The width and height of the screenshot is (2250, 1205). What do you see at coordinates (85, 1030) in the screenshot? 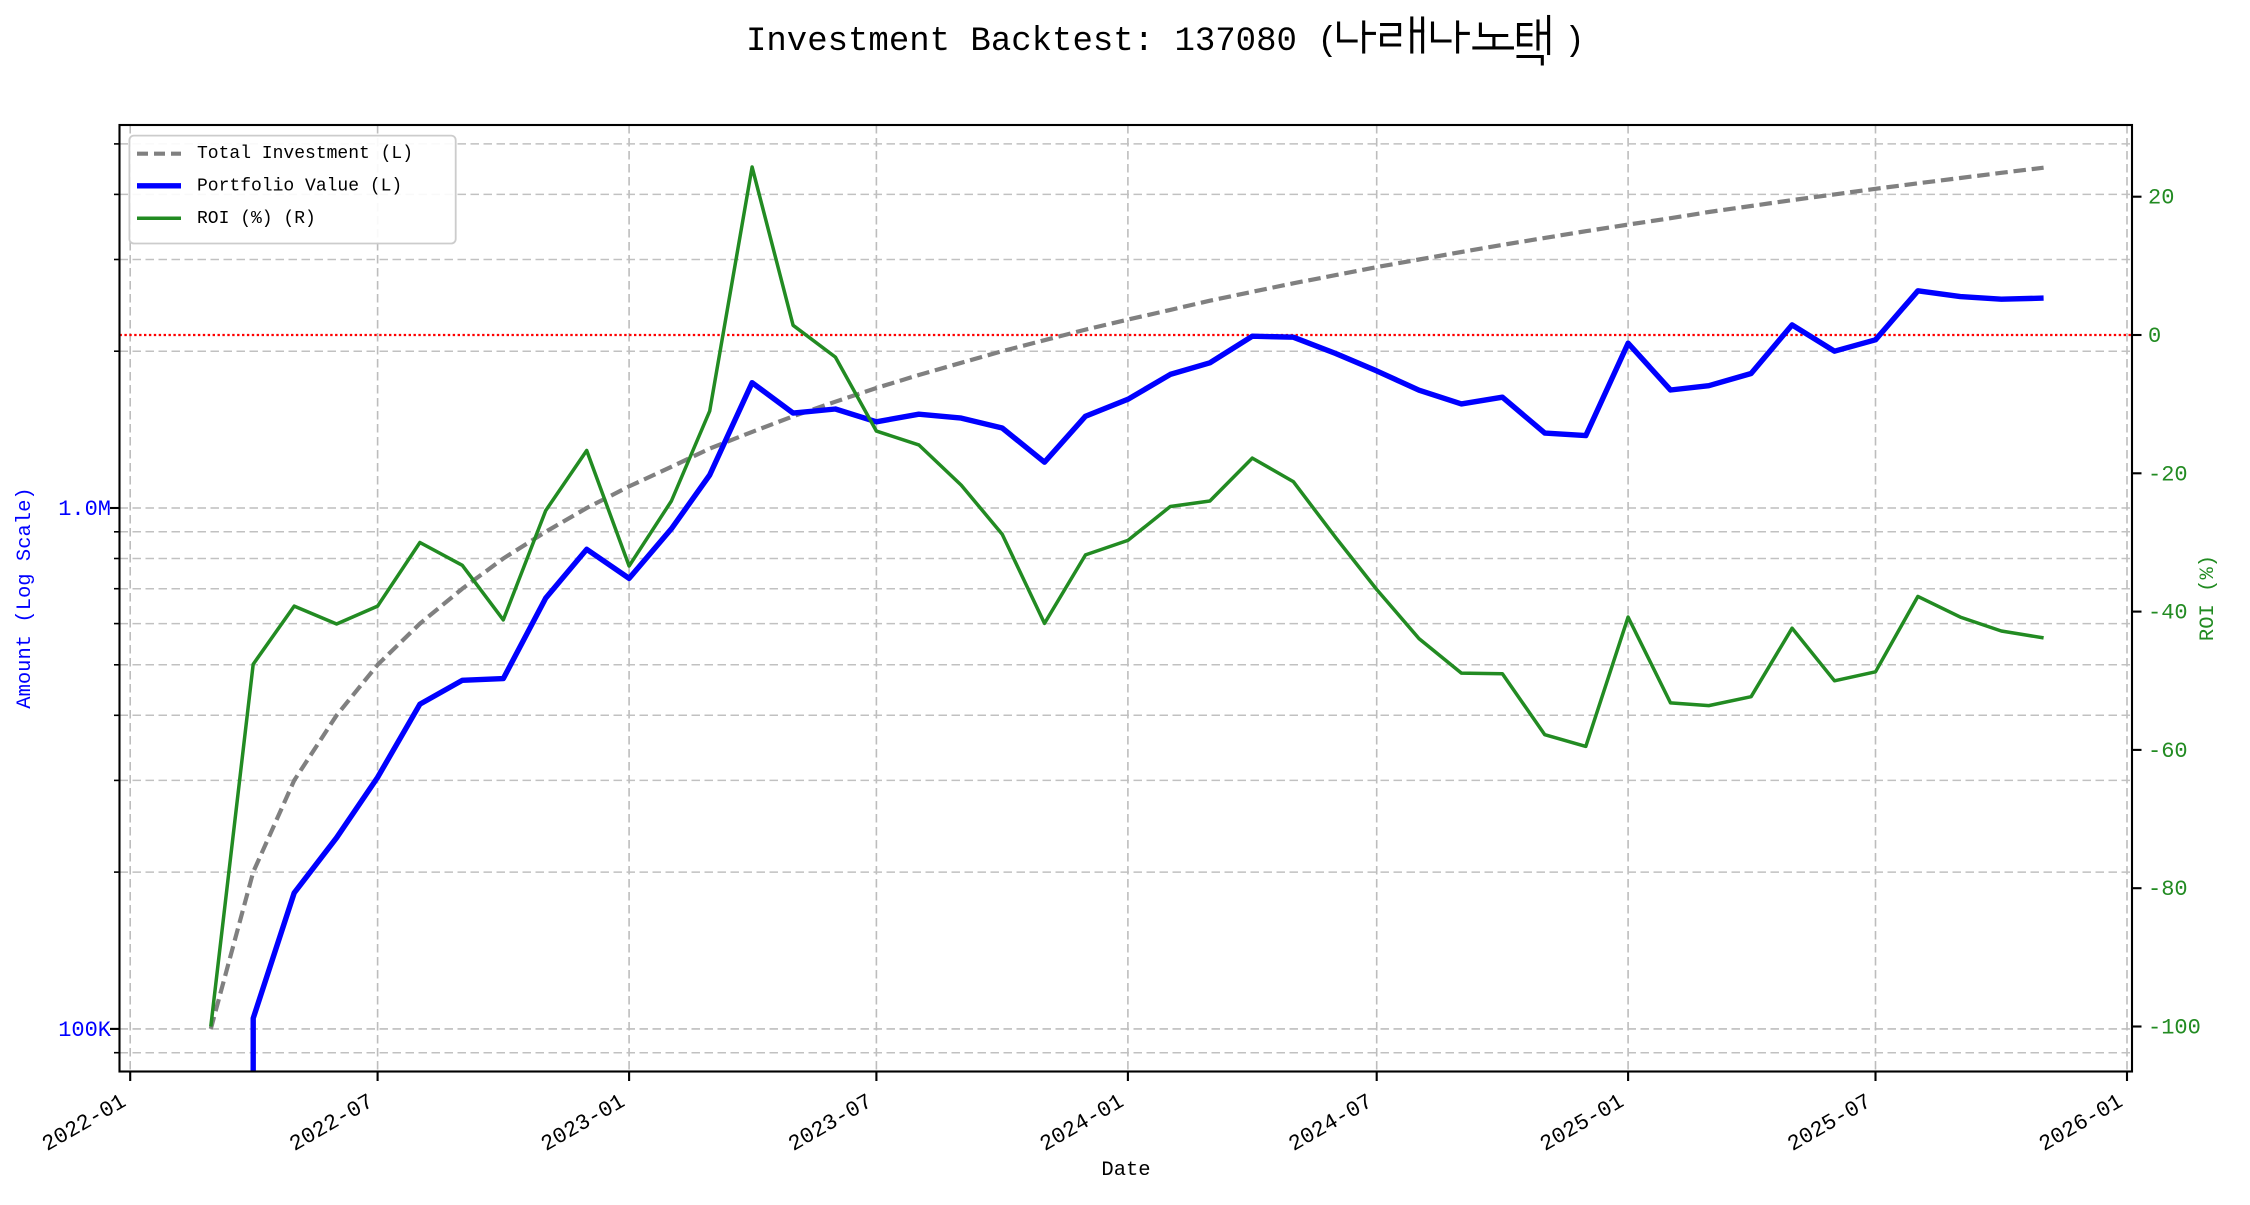
I see `svg-text: 100K` at bounding box center [85, 1030].